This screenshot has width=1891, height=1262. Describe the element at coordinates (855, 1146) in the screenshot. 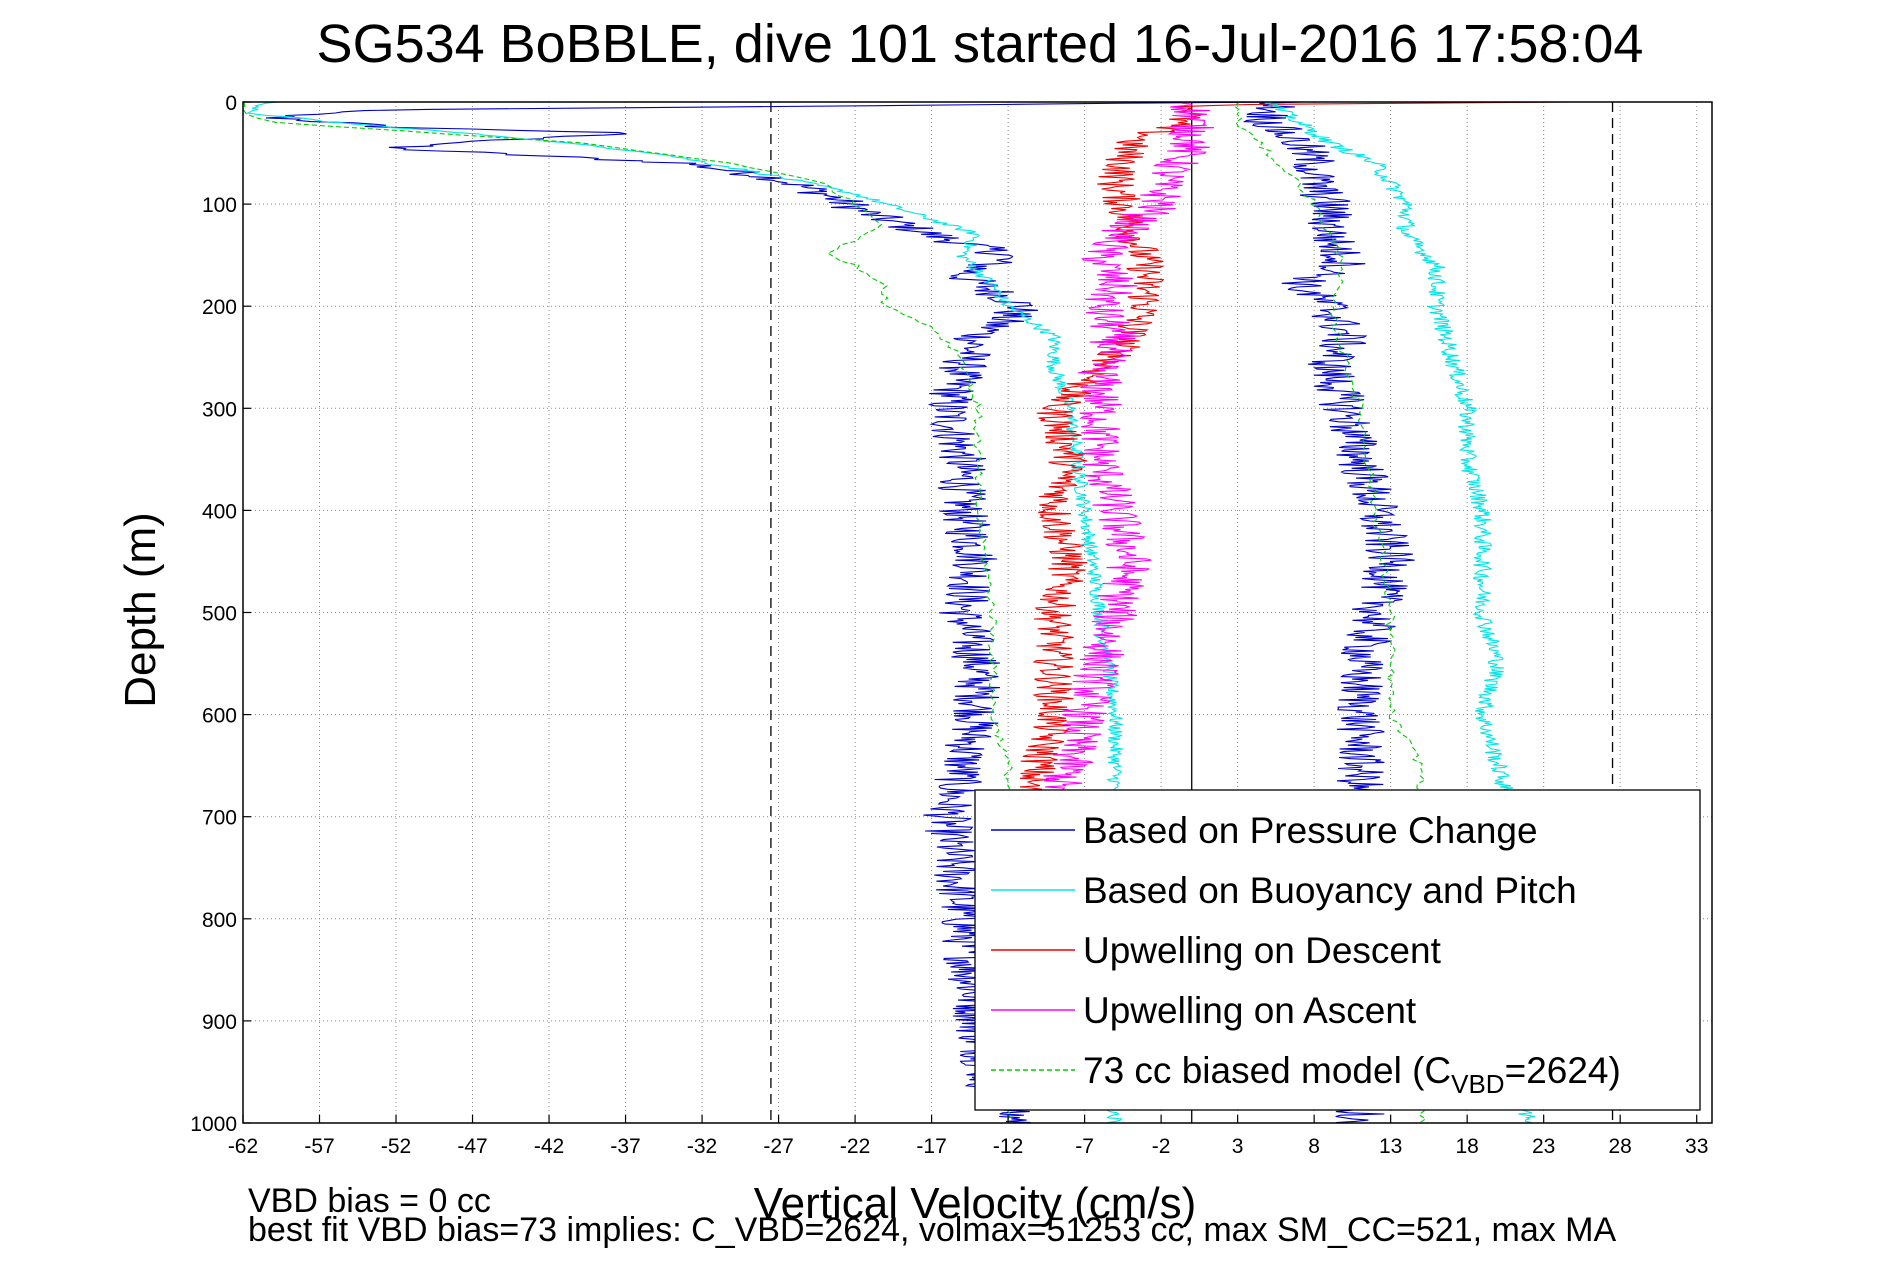

I see `x-tick-label: -22` at that location.